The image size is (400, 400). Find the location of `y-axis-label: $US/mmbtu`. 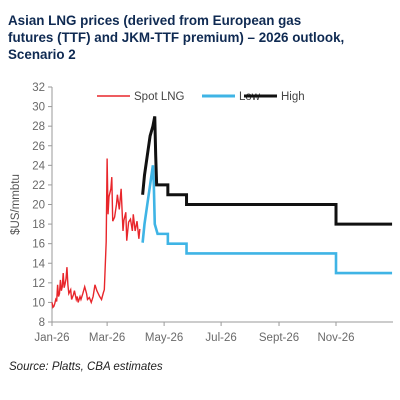

y-axis-label: $US/mmbtu is located at coordinates (16, 204).